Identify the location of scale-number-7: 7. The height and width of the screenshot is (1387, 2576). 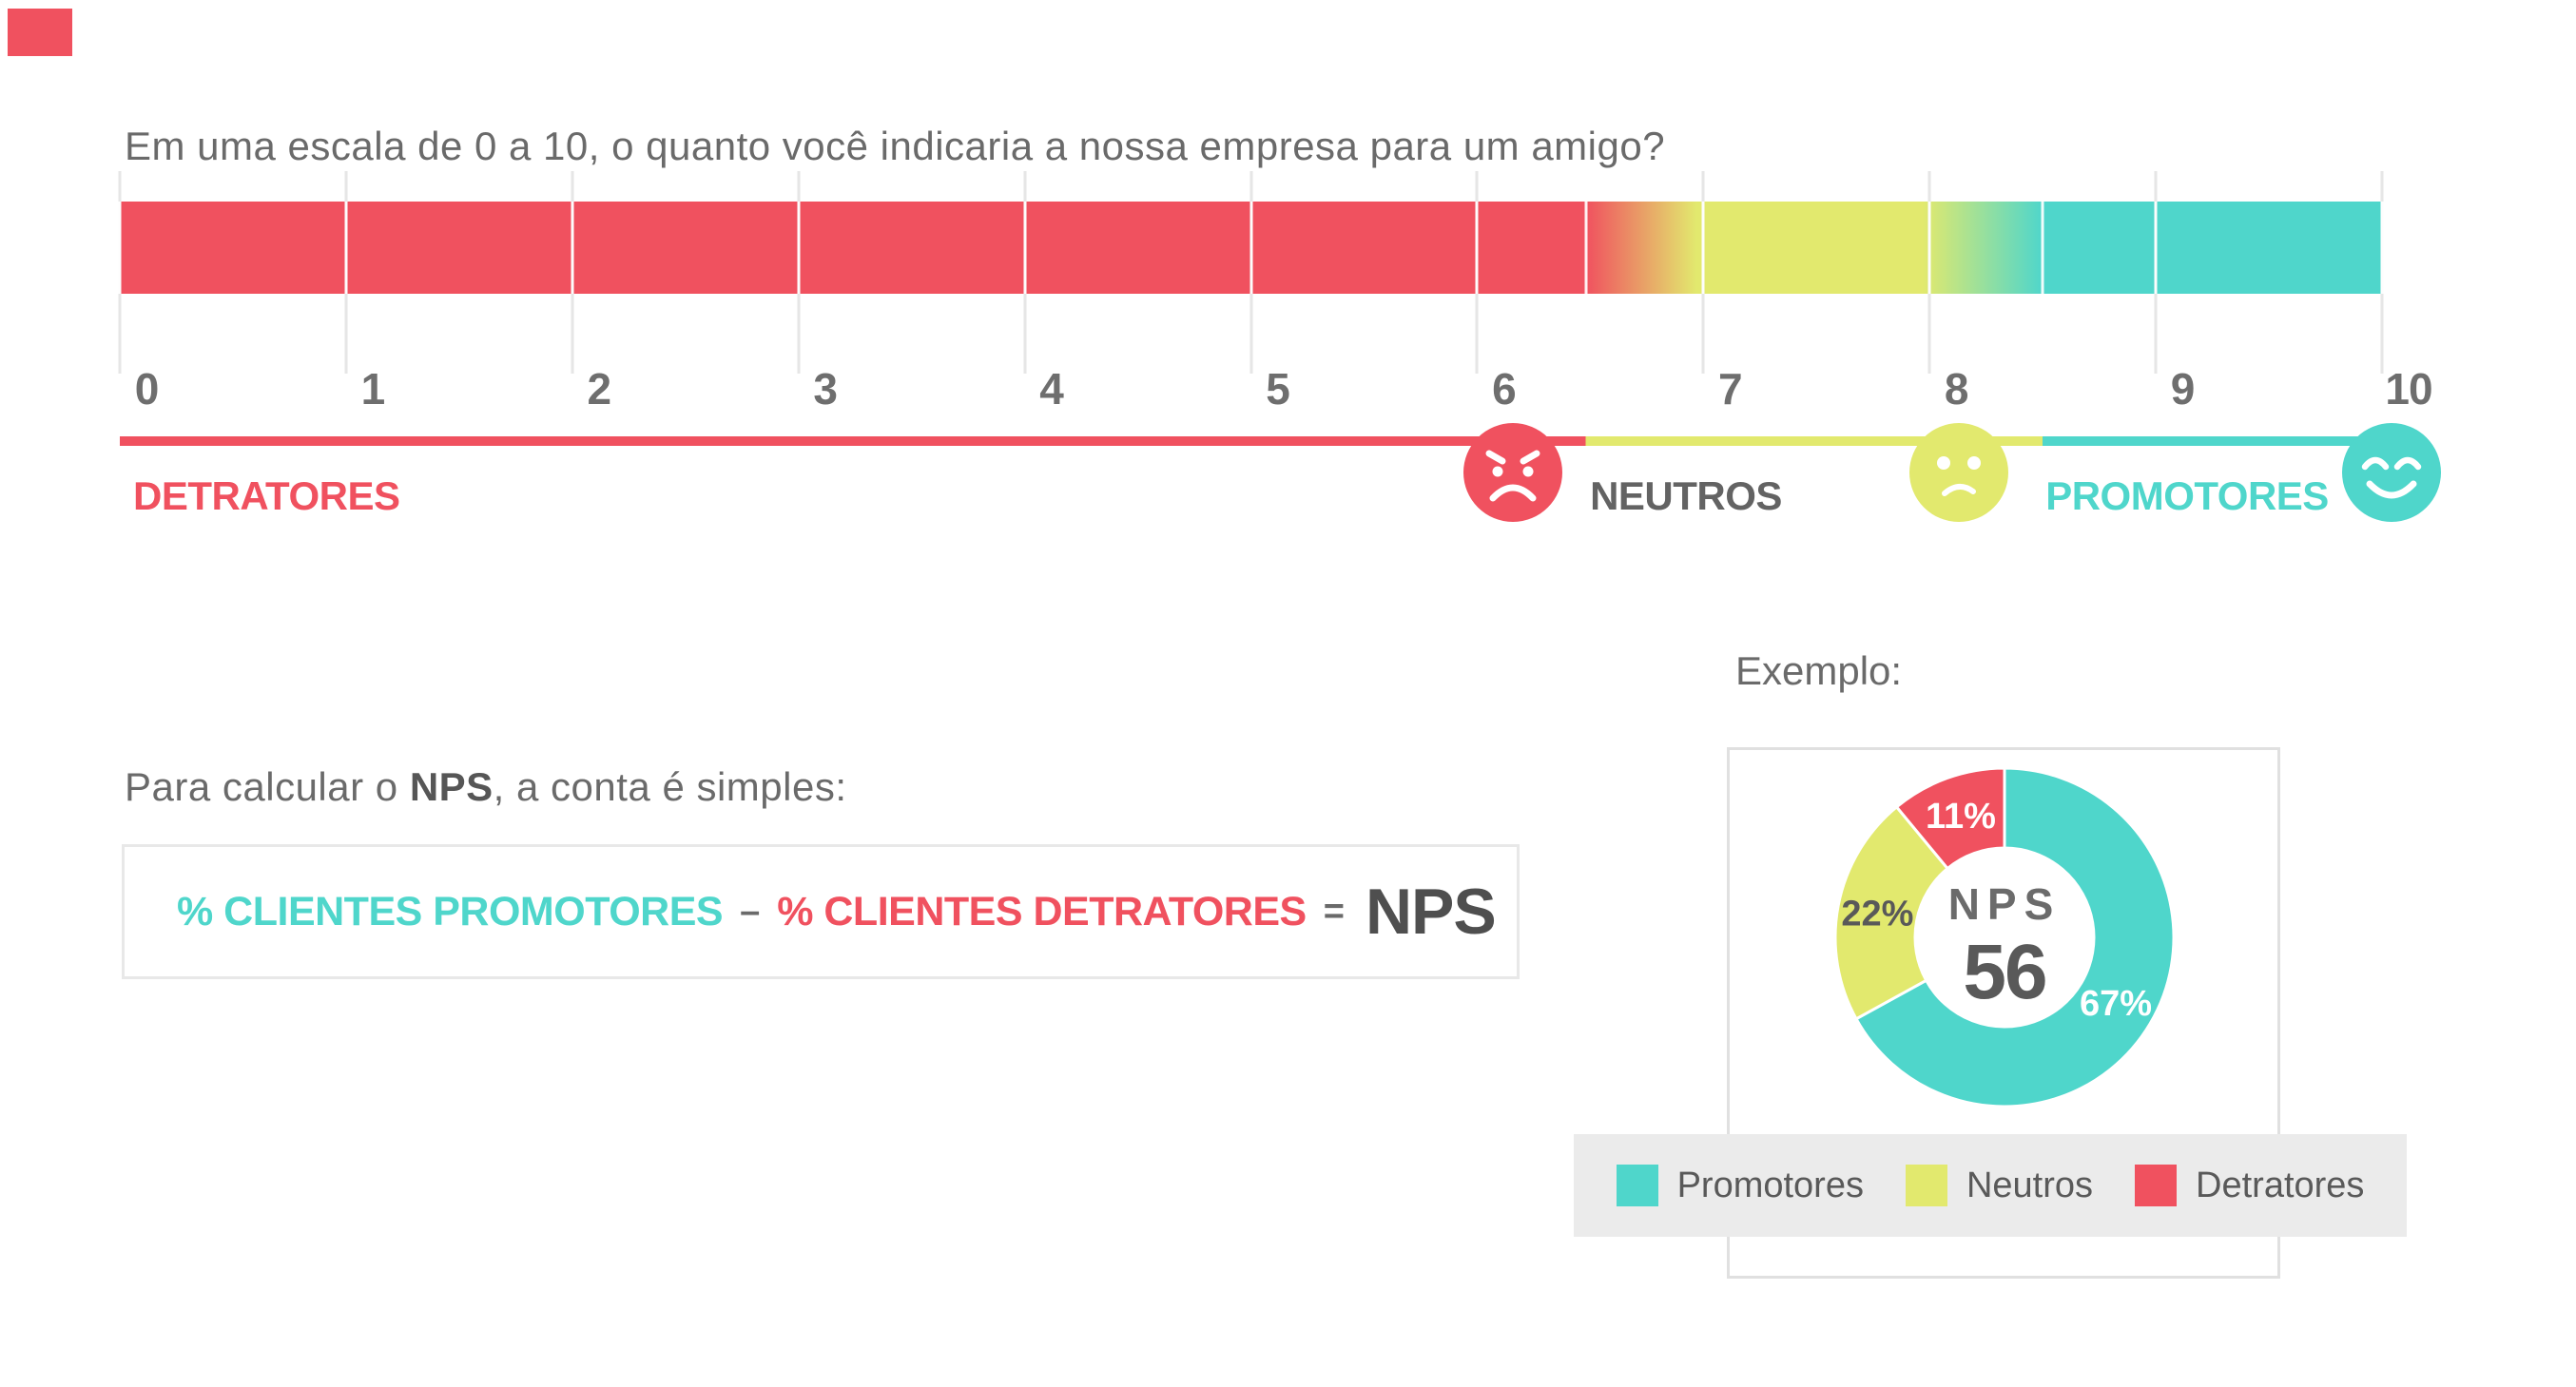
(1730, 389).